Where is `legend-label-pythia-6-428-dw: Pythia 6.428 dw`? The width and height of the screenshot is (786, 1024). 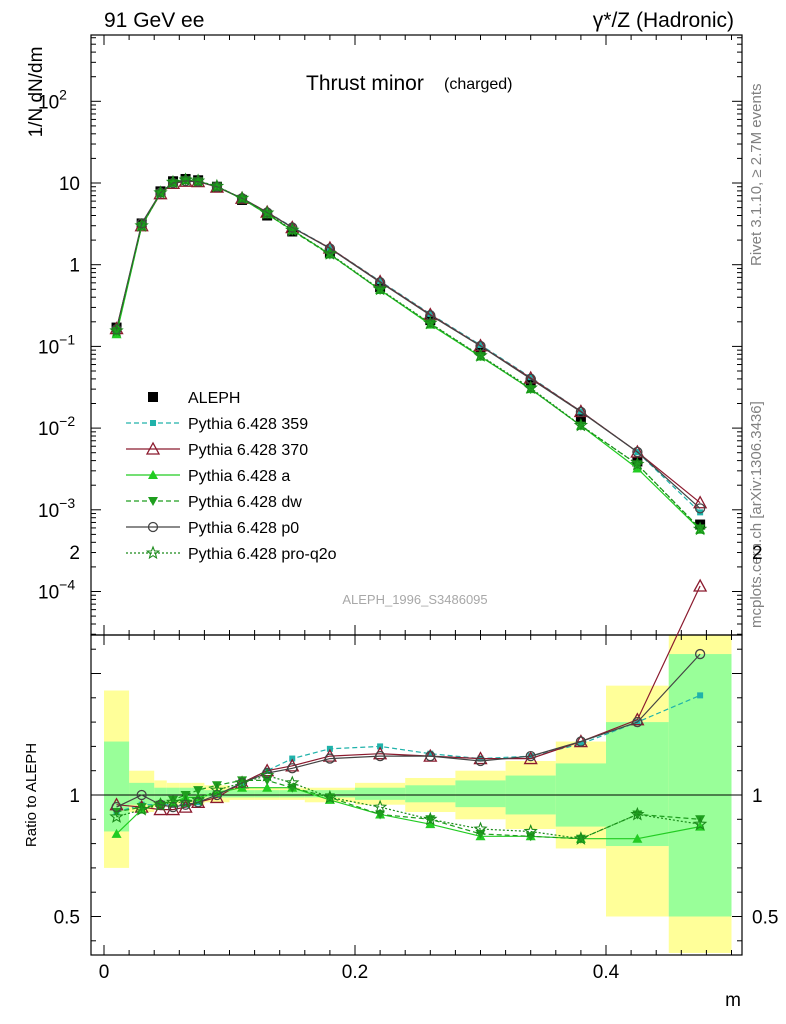
legend-label-pythia-6-428-dw: Pythia 6.428 dw is located at coordinates (245, 502).